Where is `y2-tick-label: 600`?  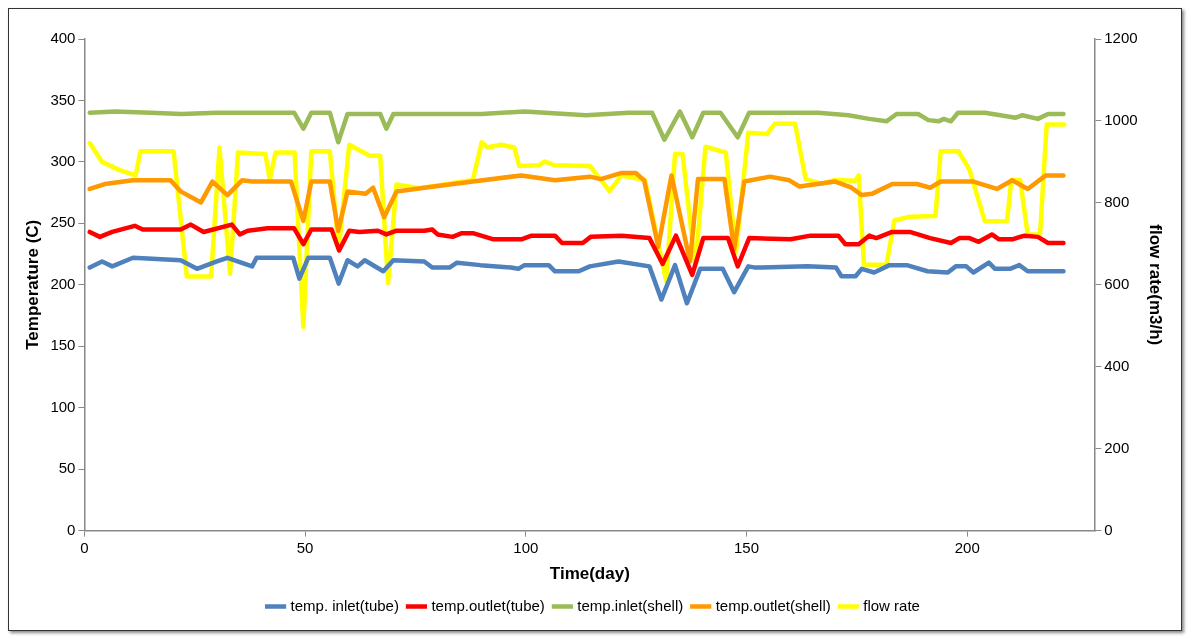
y2-tick-label: 600 is located at coordinates (1117, 283).